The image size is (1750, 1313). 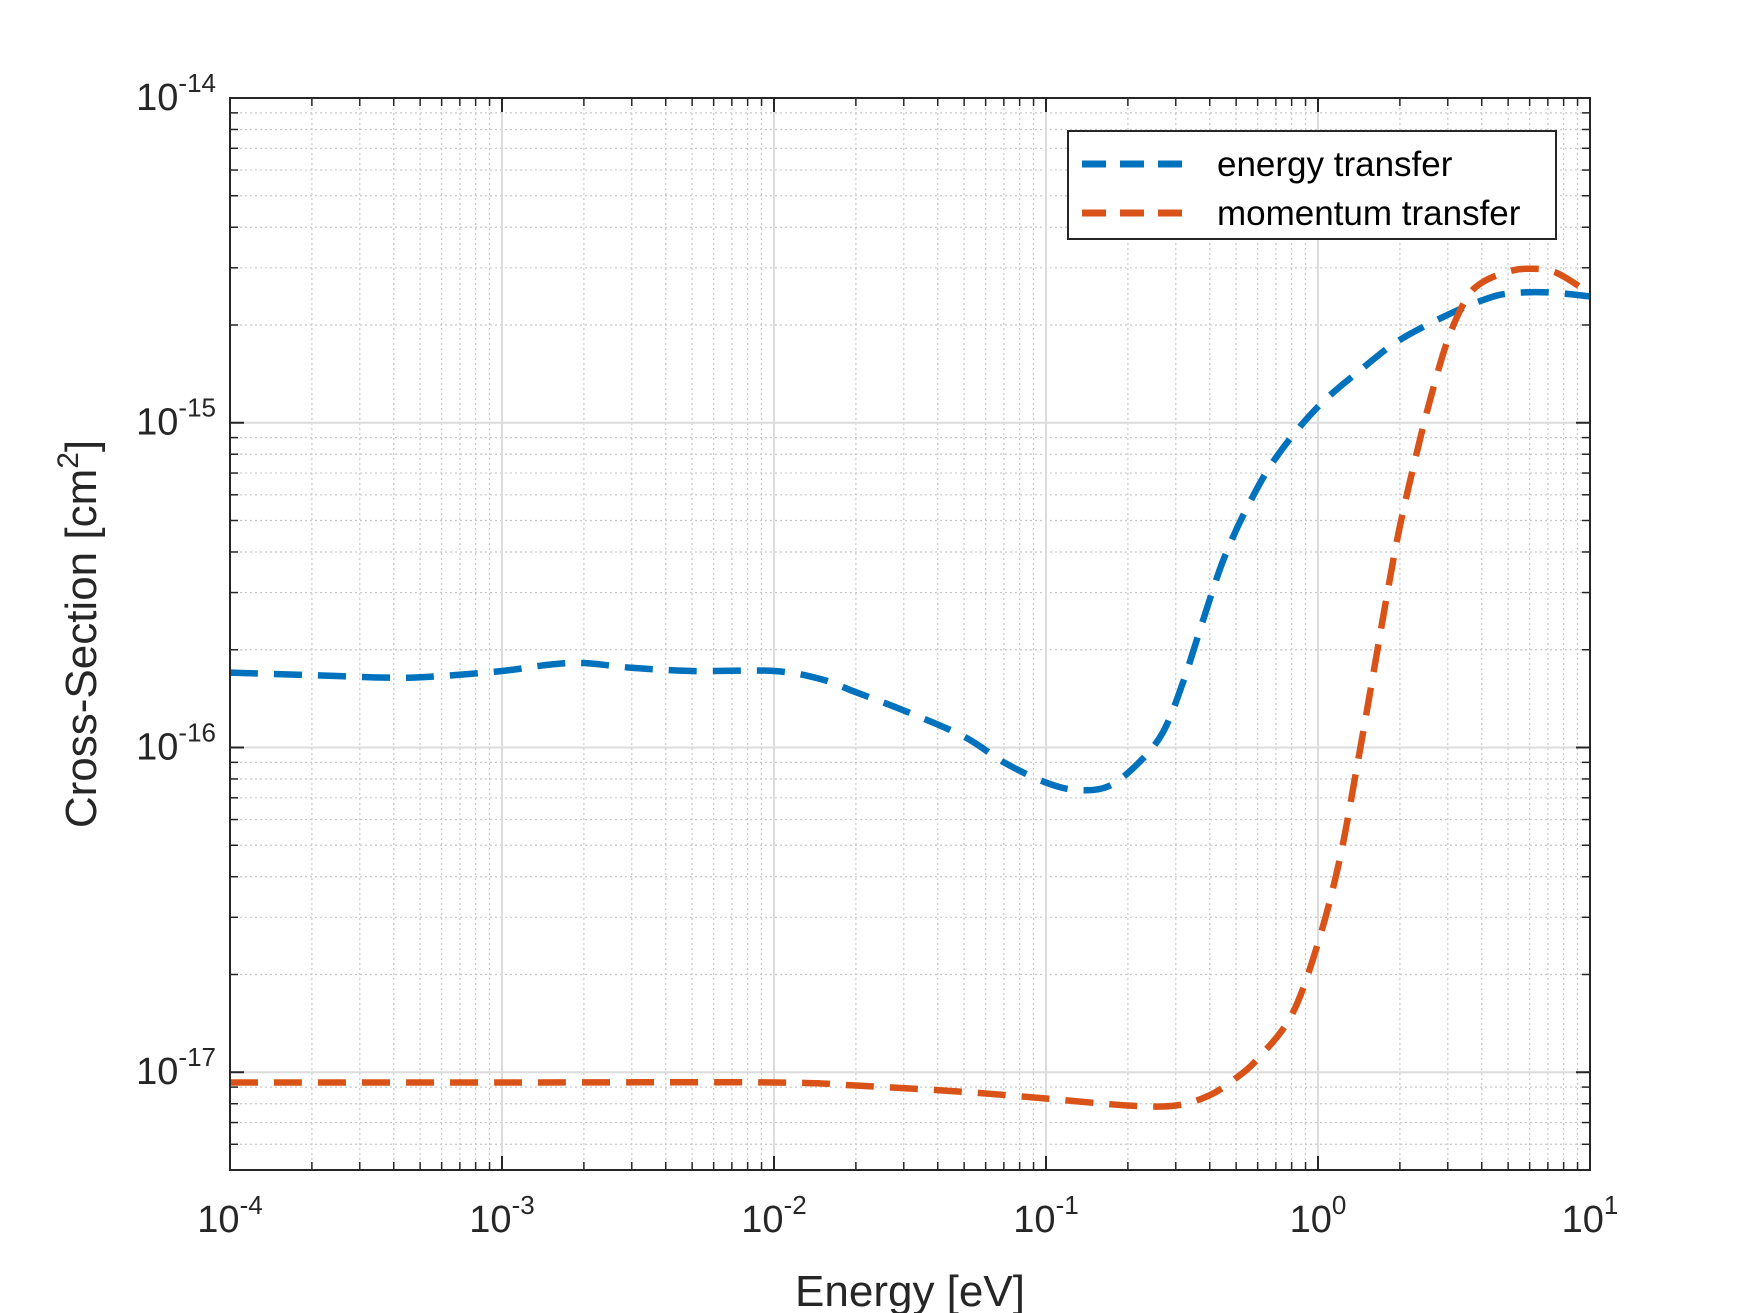 I want to click on y-tick-label: 10-15, so click(x=176, y=418).